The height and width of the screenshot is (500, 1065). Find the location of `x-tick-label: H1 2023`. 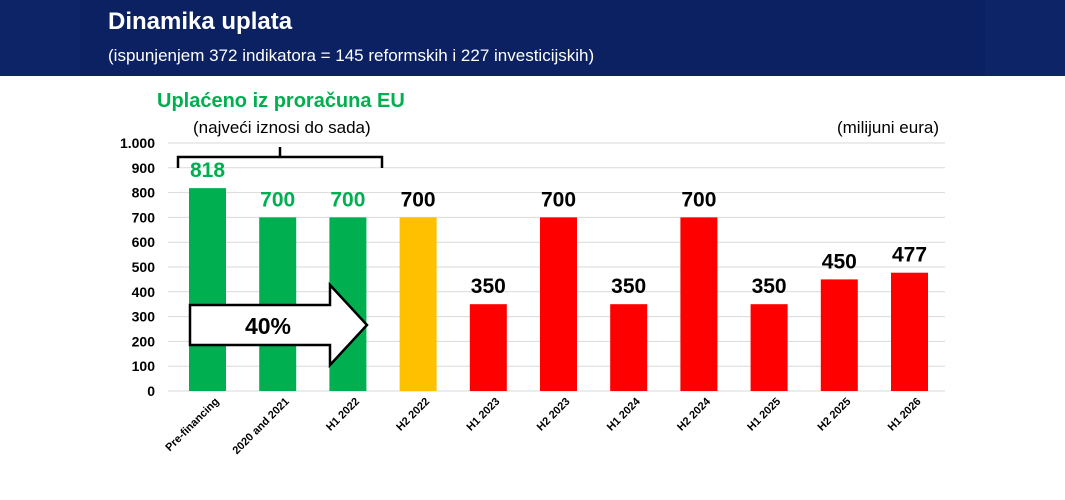

x-tick-label: H1 2023 is located at coordinates (484, 415).